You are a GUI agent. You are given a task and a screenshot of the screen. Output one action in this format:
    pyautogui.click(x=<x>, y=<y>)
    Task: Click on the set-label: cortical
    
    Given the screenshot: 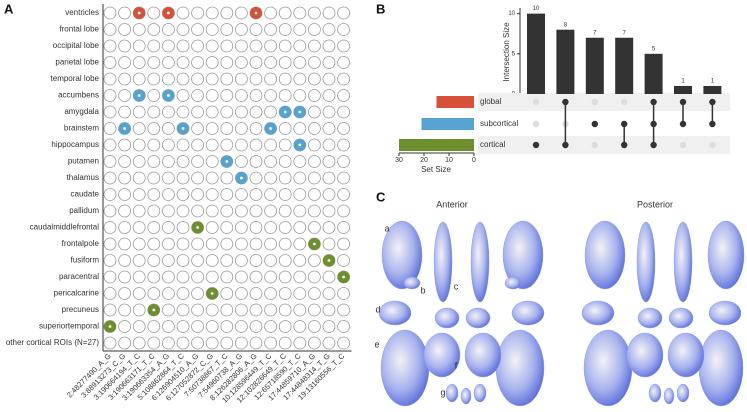 What is the action you would take?
    pyautogui.click(x=493, y=144)
    